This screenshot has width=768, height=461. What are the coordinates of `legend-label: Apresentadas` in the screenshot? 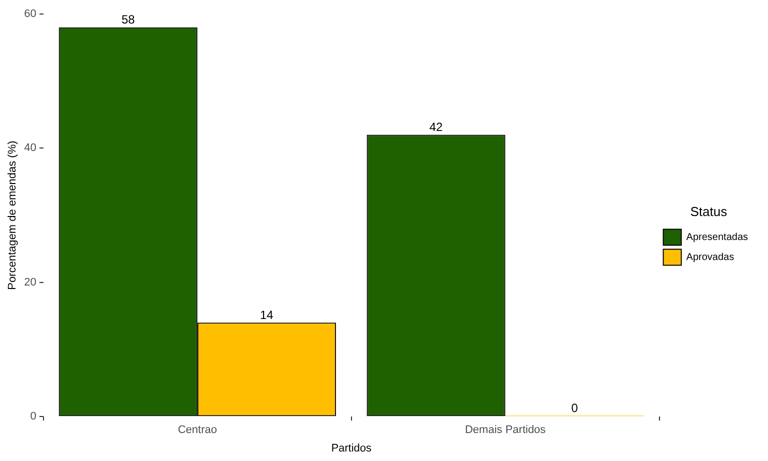 It's located at (717, 238).